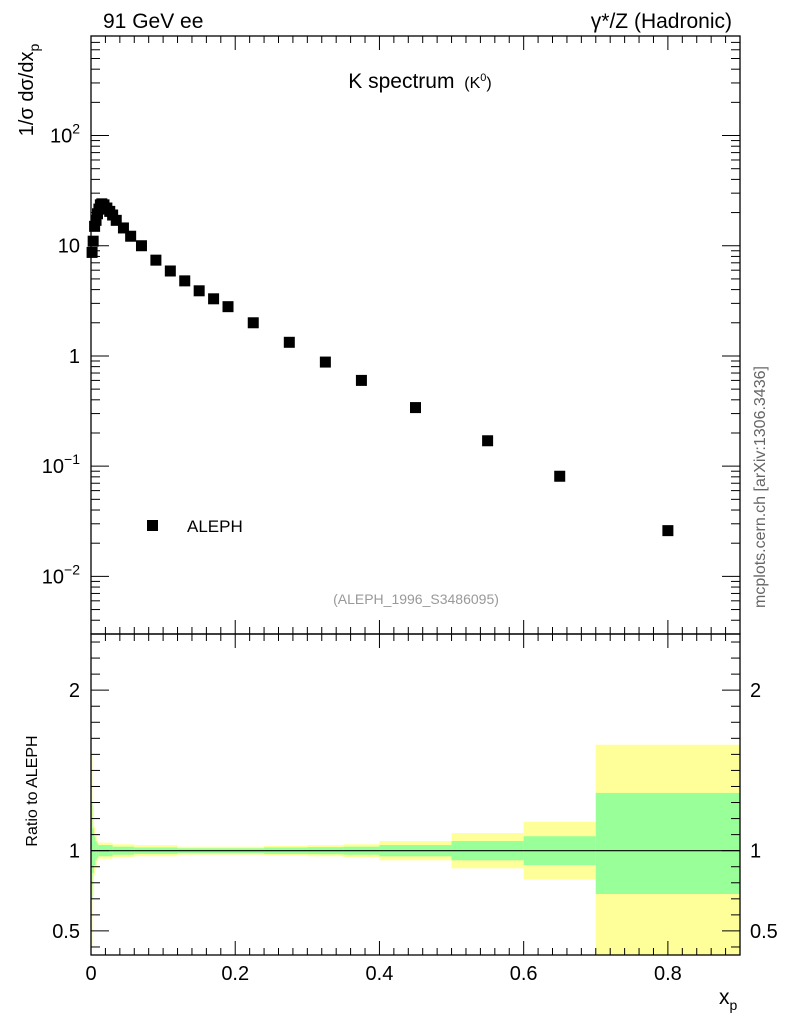 The width and height of the screenshot is (786, 1024). I want to click on legend-entry-aleph: ALEPH, so click(215, 526).